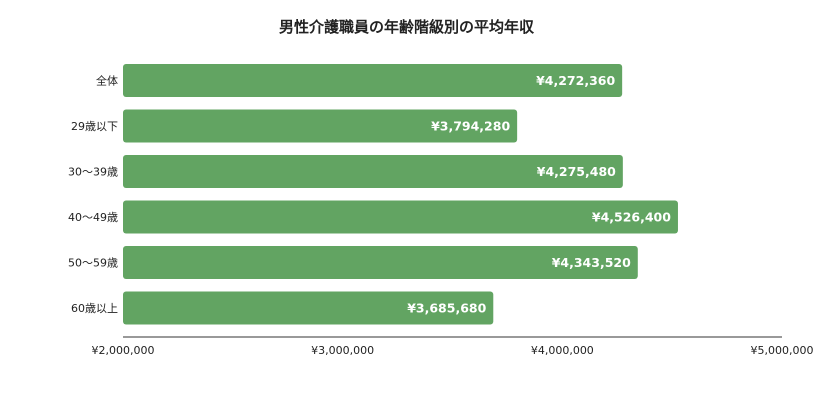 The image size is (813, 410). What do you see at coordinates (631, 217) in the screenshot?
I see `bar-value-label-3: ¥4,526,400` at bounding box center [631, 217].